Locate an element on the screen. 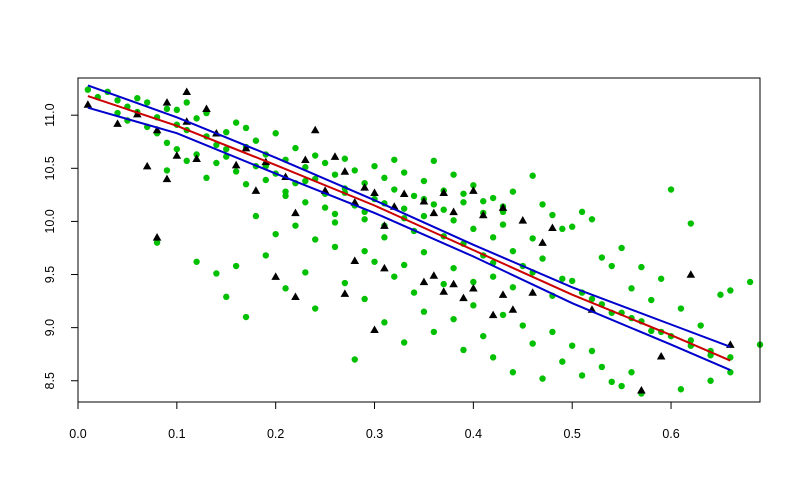 This screenshot has height=500, width=800. y-tick-label: 9.5 is located at coordinates (50, 274).